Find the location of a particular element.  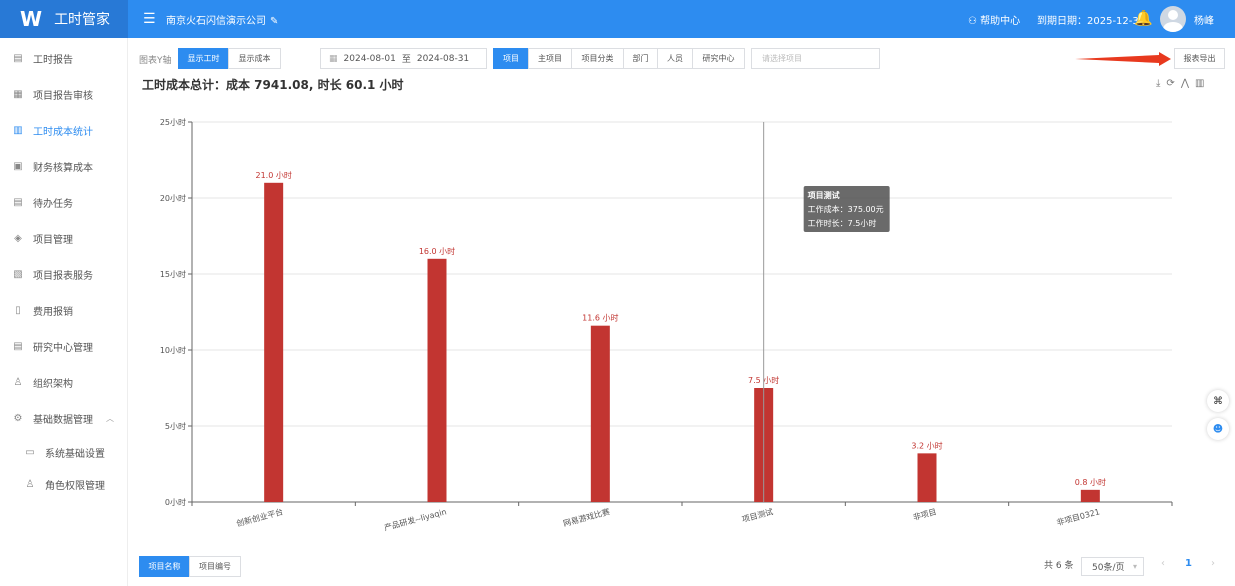

yaxis-toggle-label: 图表Y轴 is located at coordinates (155, 61).